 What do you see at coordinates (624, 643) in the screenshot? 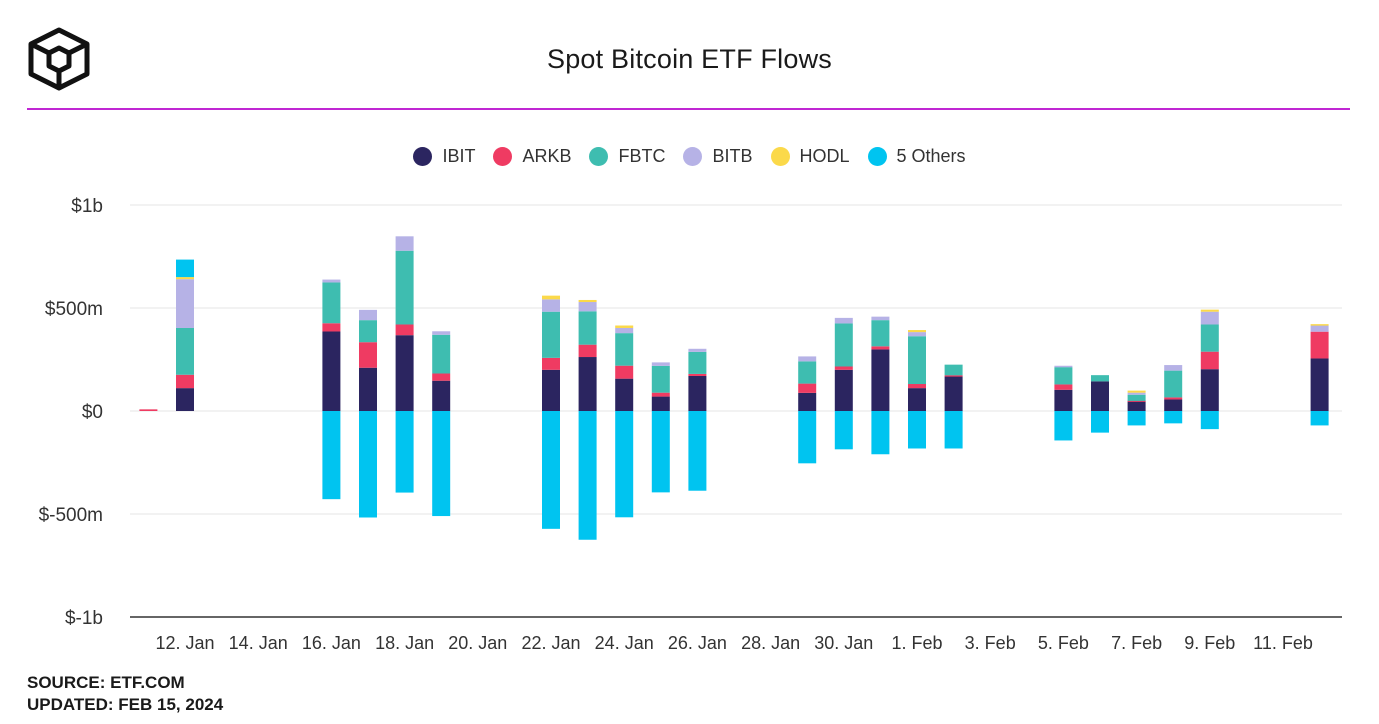
I see `x-tick-label: 24. Jan` at bounding box center [624, 643].